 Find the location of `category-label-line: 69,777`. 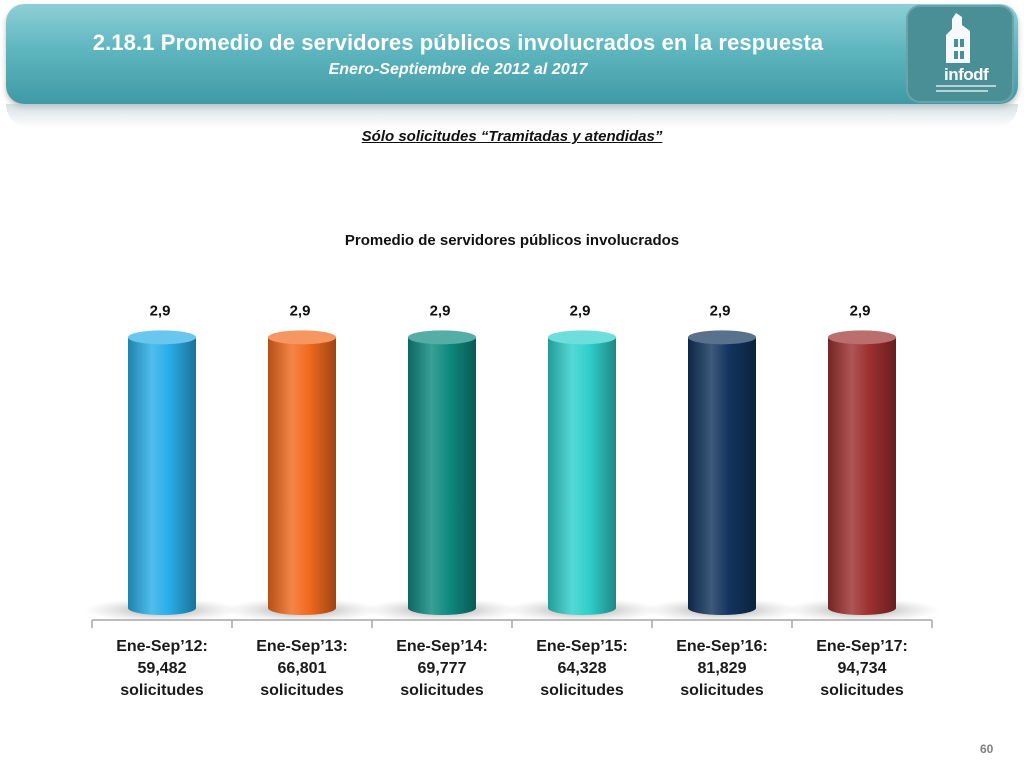

category-label-line: 69,777 is located at coordinates (442, 668).